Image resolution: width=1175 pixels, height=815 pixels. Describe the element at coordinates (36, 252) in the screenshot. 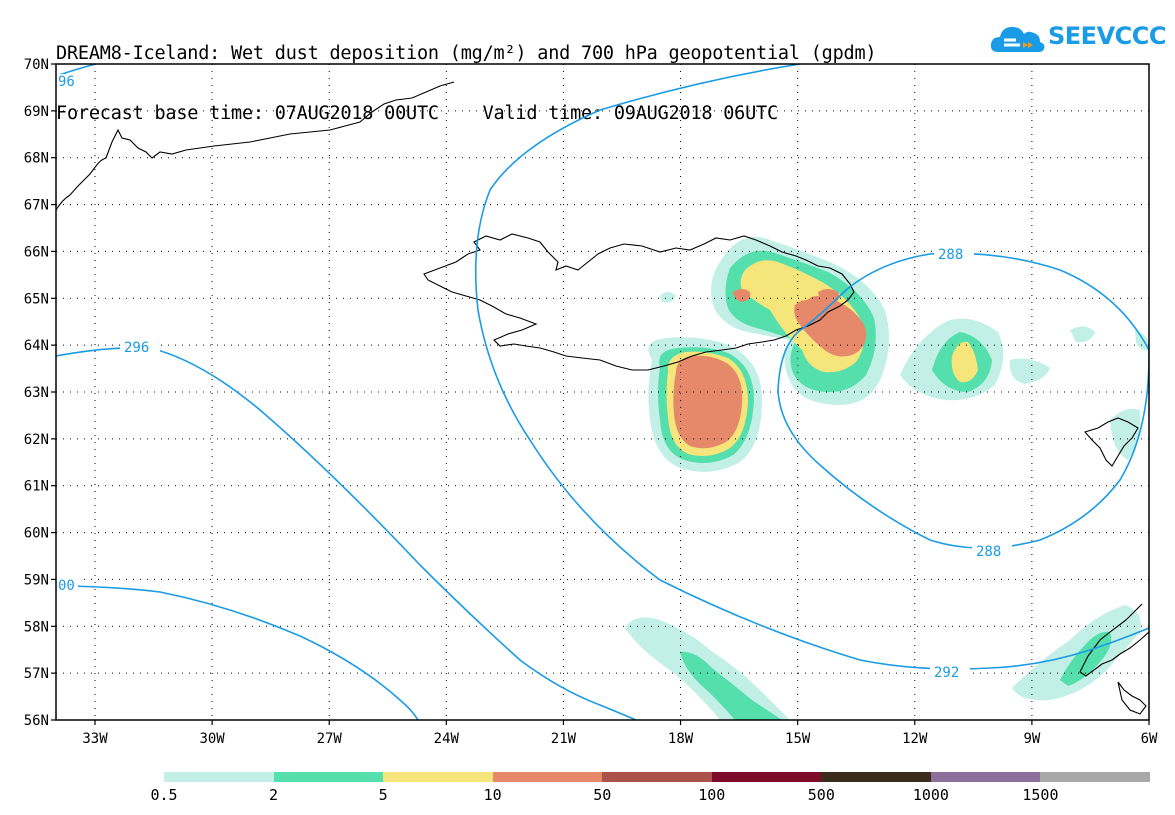

I see `latitude-label: 66N` at that location.